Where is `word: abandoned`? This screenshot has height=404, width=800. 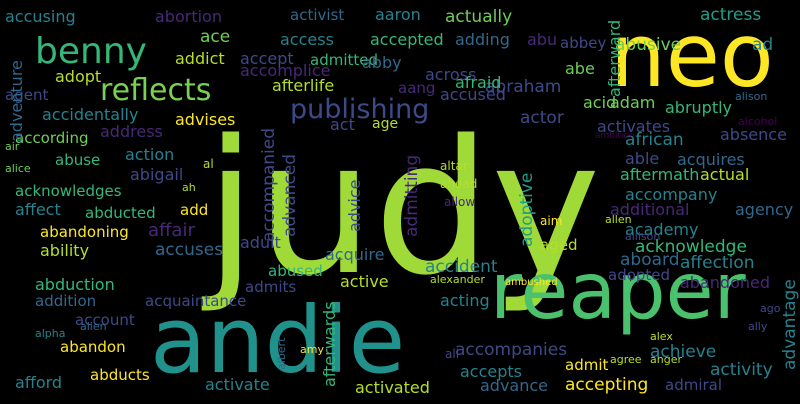
word: abandoned is located at coordinates (725, 282).